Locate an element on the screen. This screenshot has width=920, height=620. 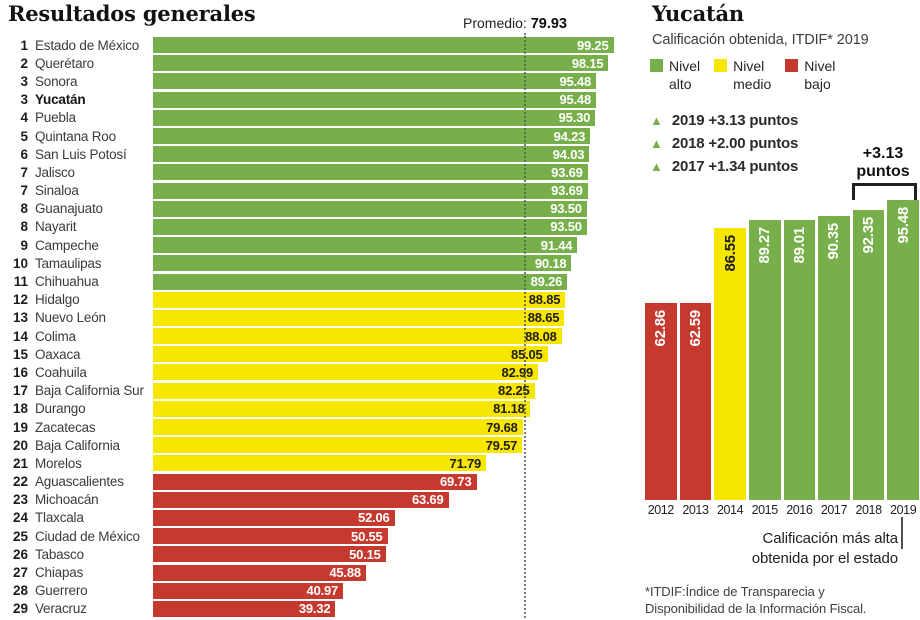
bar-track: 91.44 is located at coordinates (386, 245).